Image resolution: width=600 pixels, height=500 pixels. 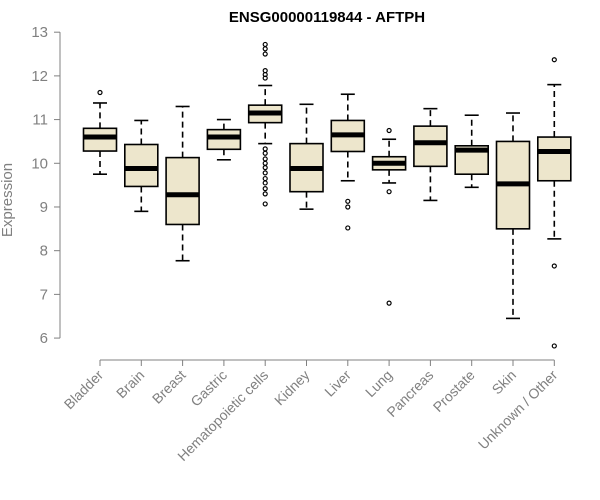 What do you see at coordinates (46, 185) in the screenshot?
I see `y-axis: 6 7 8 9 10 11 12 13` at bounding box center [46, 185].